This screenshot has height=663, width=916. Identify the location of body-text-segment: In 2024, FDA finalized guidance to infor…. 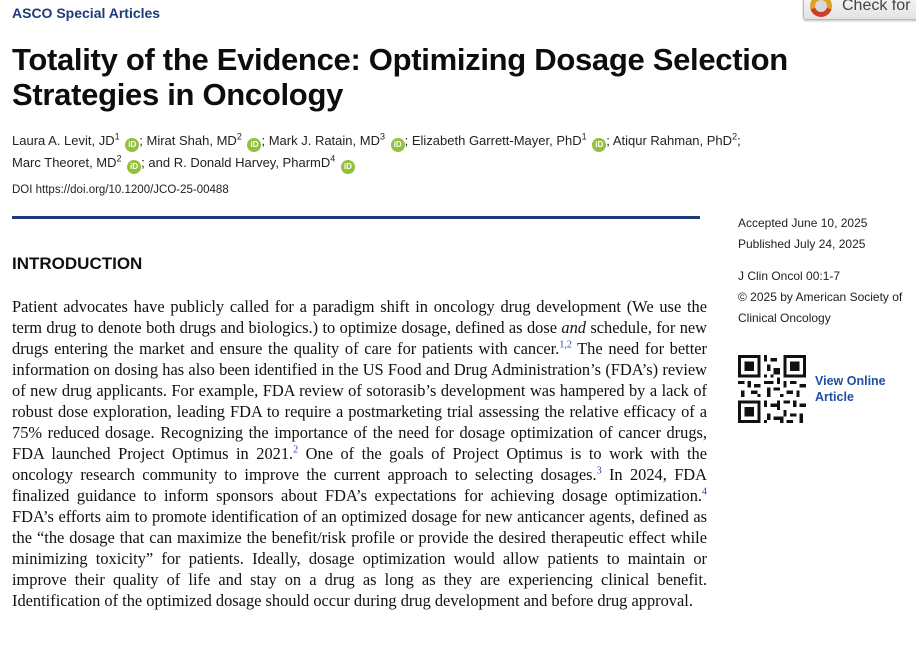
(359, 485).